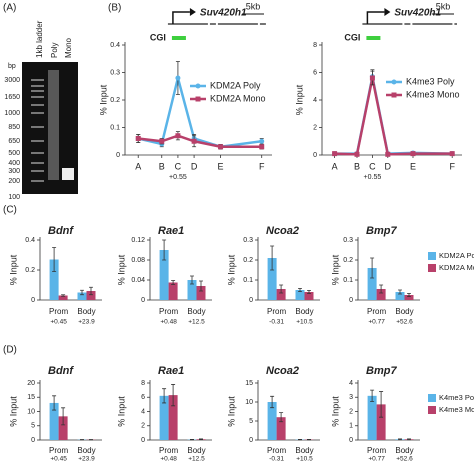  What do you see at coordinates (178, 177) in the screenshot?
I see `x-sublabel: +0.55` at bounding box center [178, 177].